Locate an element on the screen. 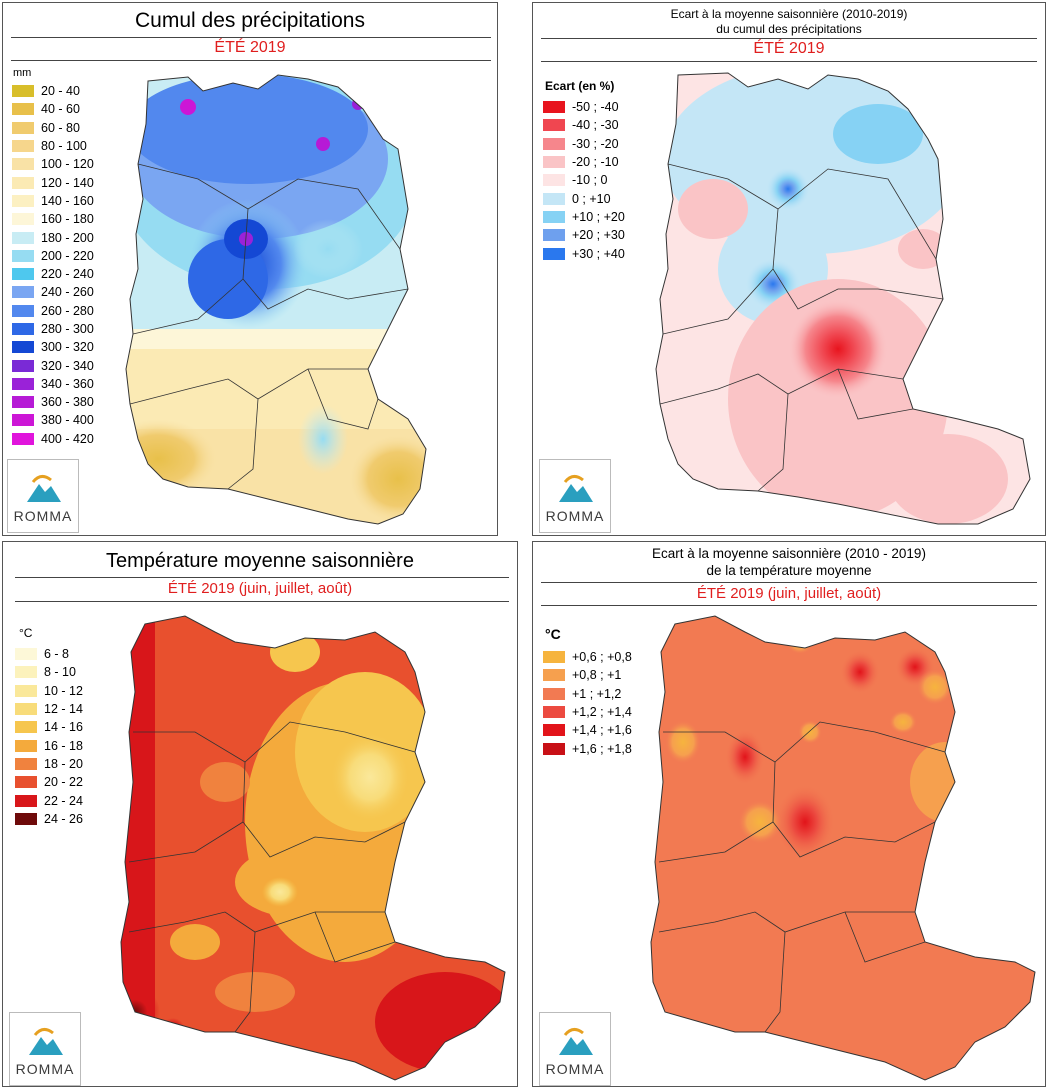 The height and width of the screenshot is (1089, 1048). legend-item: 400 - 420 is located at coordinates (53, 439).